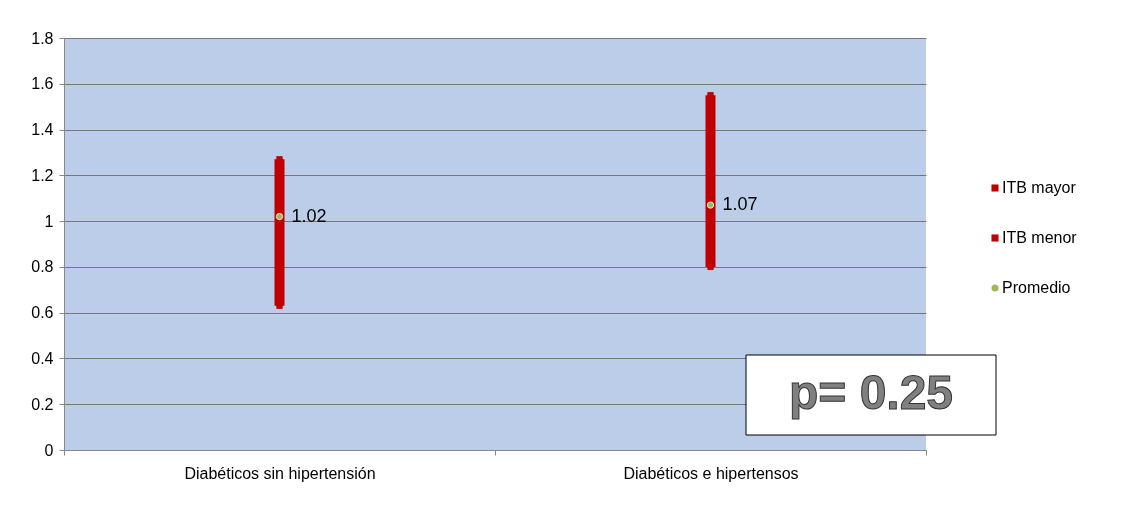 The height and width of the screenshot is (527, 1148). Describe the element at coordinates (42, 38) in the screenshot. I see `y-tick-label: 1.8` at that location.